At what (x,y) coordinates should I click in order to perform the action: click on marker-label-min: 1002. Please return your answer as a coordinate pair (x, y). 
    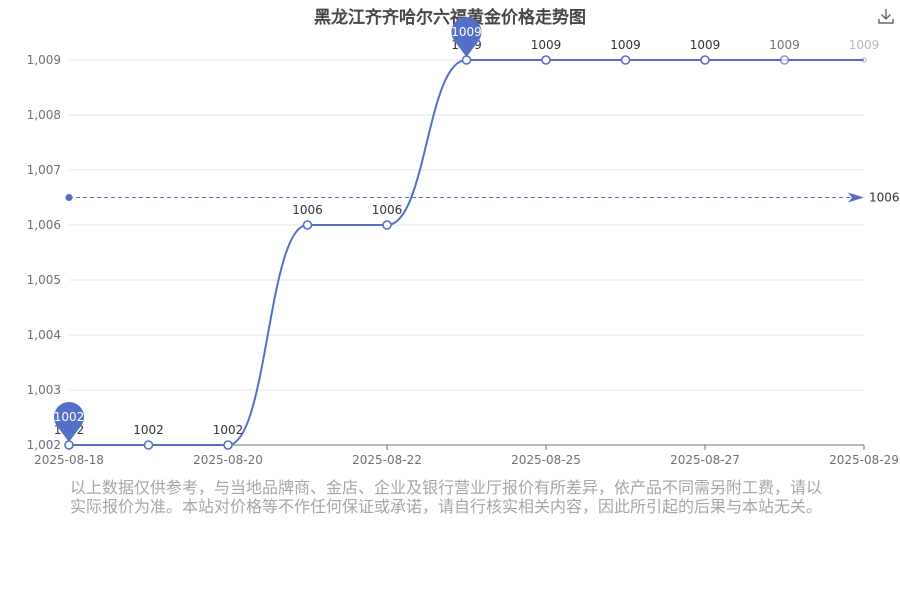
    Looking at the image, I should click on (69, 417).